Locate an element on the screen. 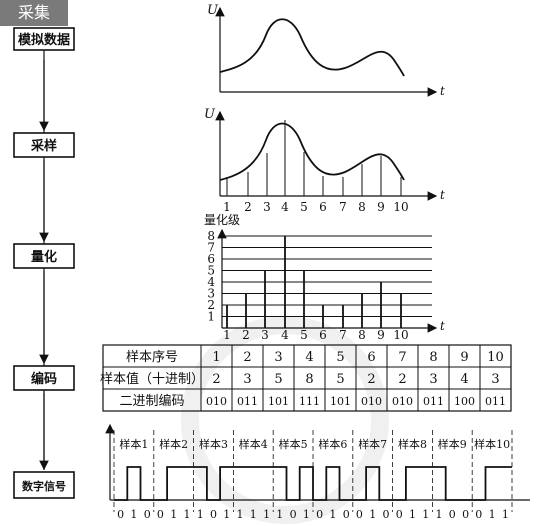 This screenshot has height=526, width=548. step-box-analog is located at coordinates (44, 39).